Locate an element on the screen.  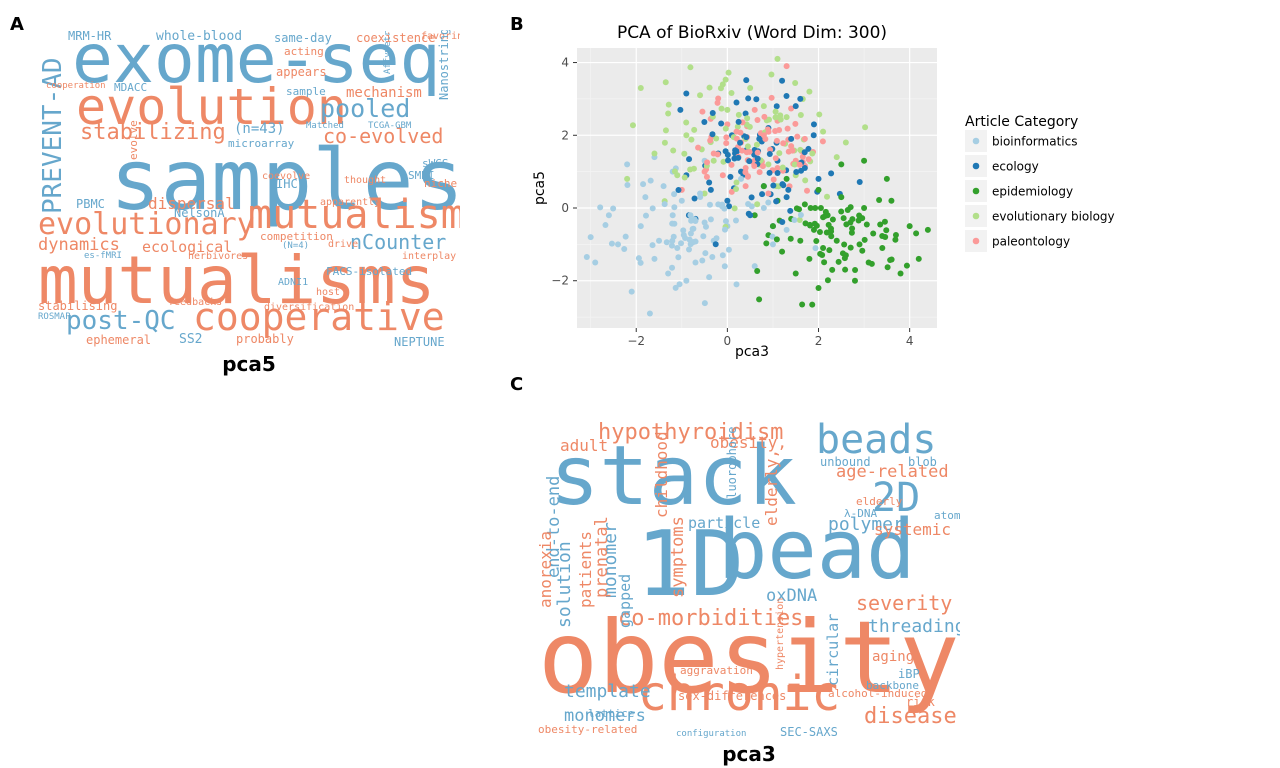
word-cloud-pca5-word: acting is located at coordinates (304, 51).